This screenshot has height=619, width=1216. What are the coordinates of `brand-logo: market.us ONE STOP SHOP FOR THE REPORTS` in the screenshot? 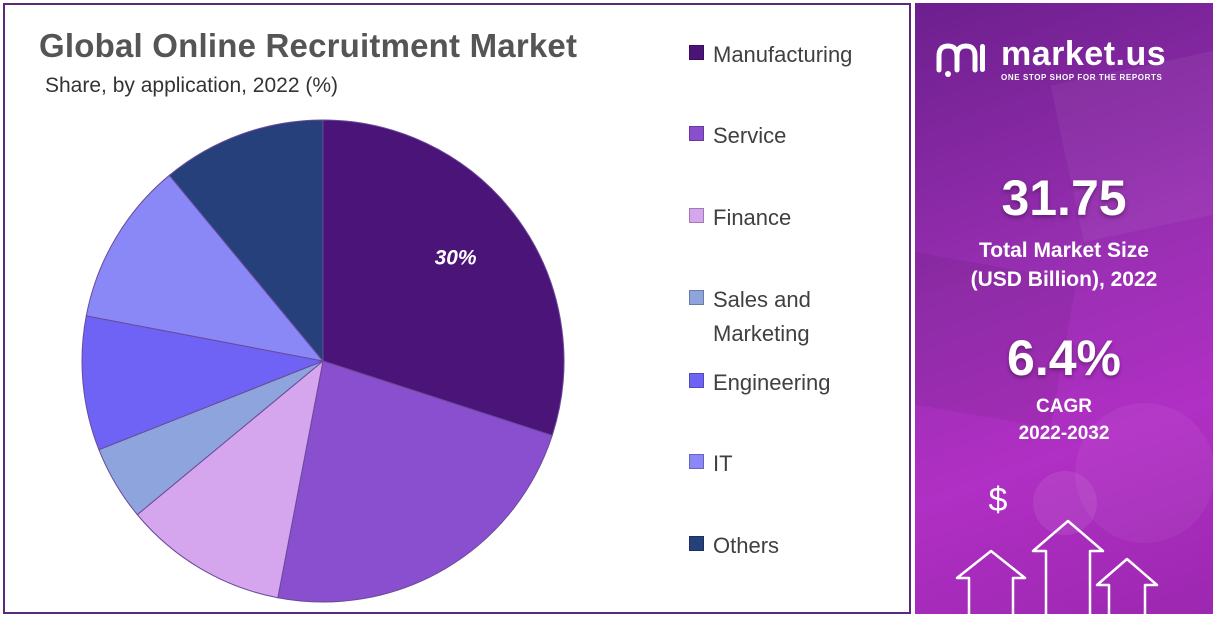 It's located at (1050, 59).